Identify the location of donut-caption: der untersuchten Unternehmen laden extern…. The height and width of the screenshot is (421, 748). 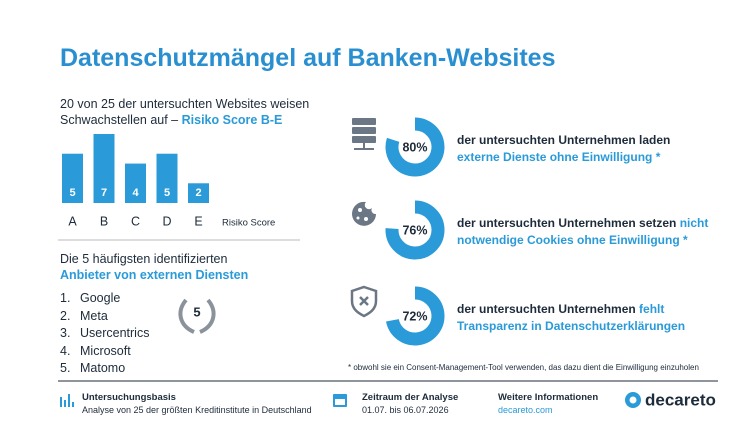
(587, 149).